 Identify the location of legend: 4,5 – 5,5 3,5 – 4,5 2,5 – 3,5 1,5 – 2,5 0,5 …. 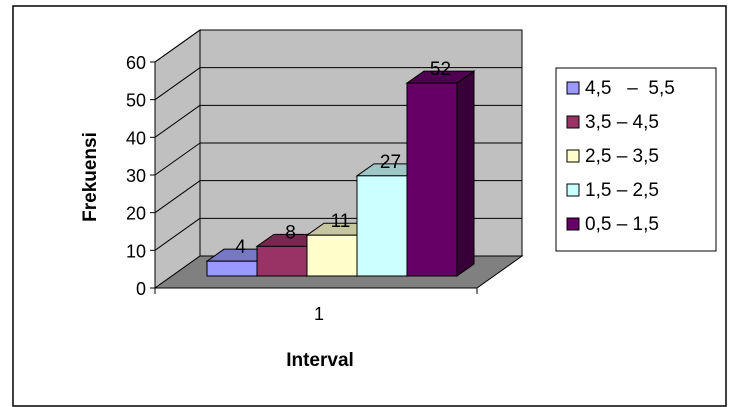
(636, 159).